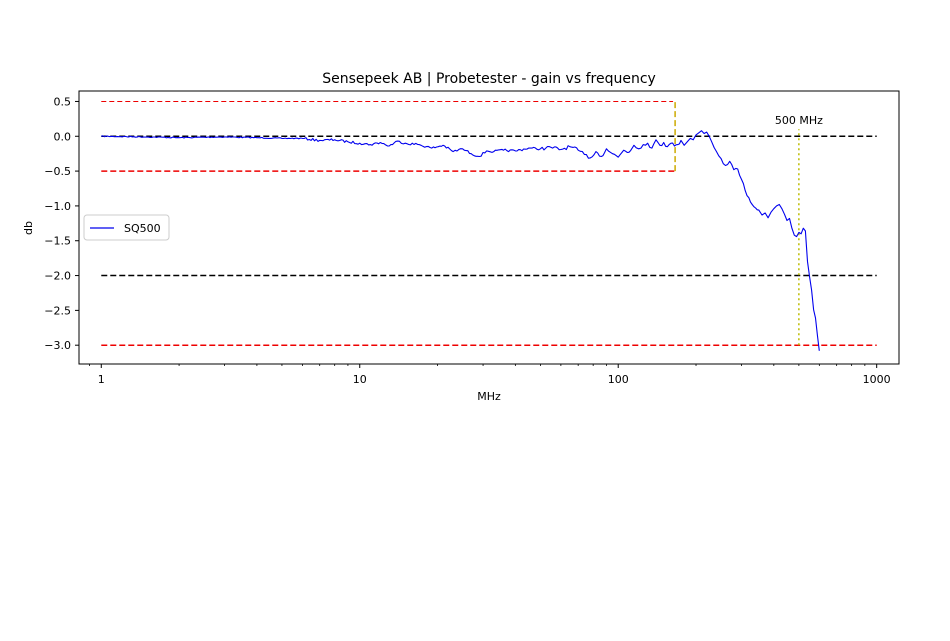 The image size is (950, 641). What do you see at coordinates (63, 136) in the screenshot?
I see `y-tick-label-1: 0.0` at bounding box center [63, 136].